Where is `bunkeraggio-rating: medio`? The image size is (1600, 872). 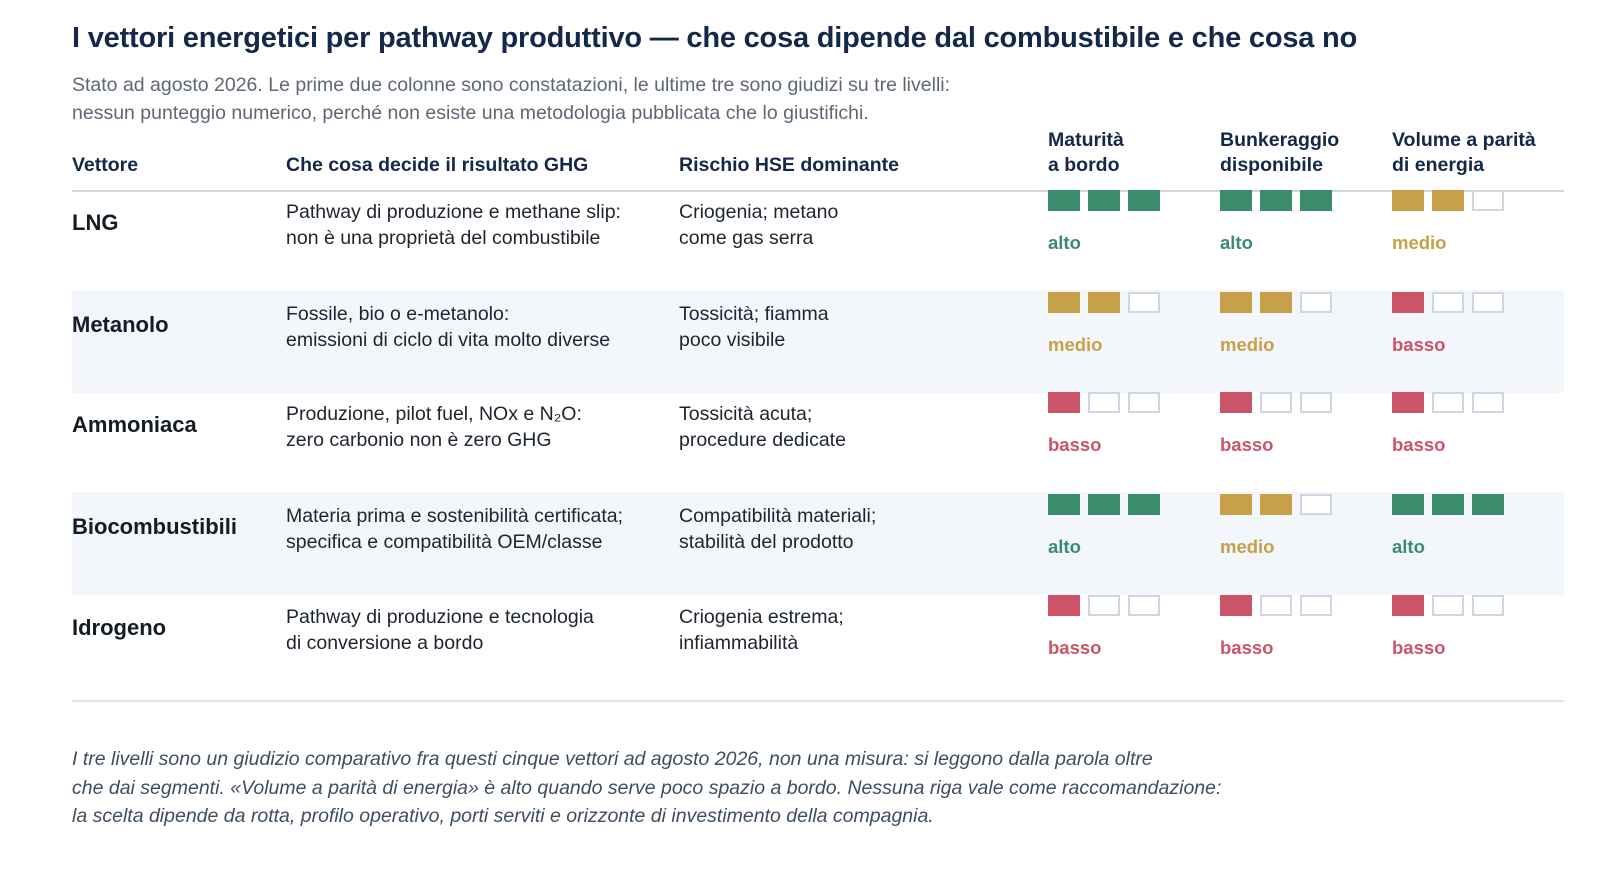
bunkeraggio-rating: medio is located at coordinates (1276, 526).